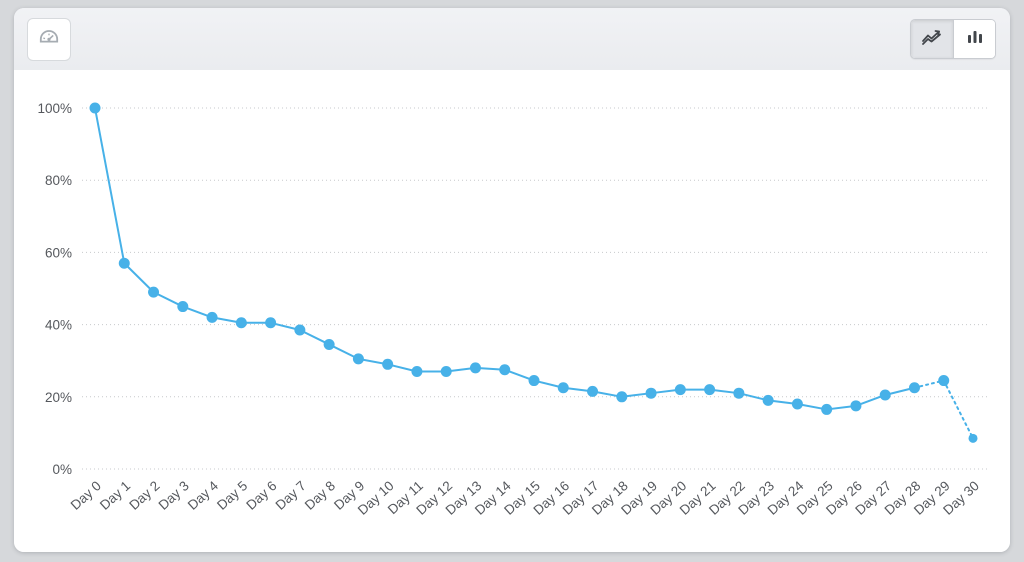  I want to click on x-axis-tick-label: Day 0, so click(86, 495).